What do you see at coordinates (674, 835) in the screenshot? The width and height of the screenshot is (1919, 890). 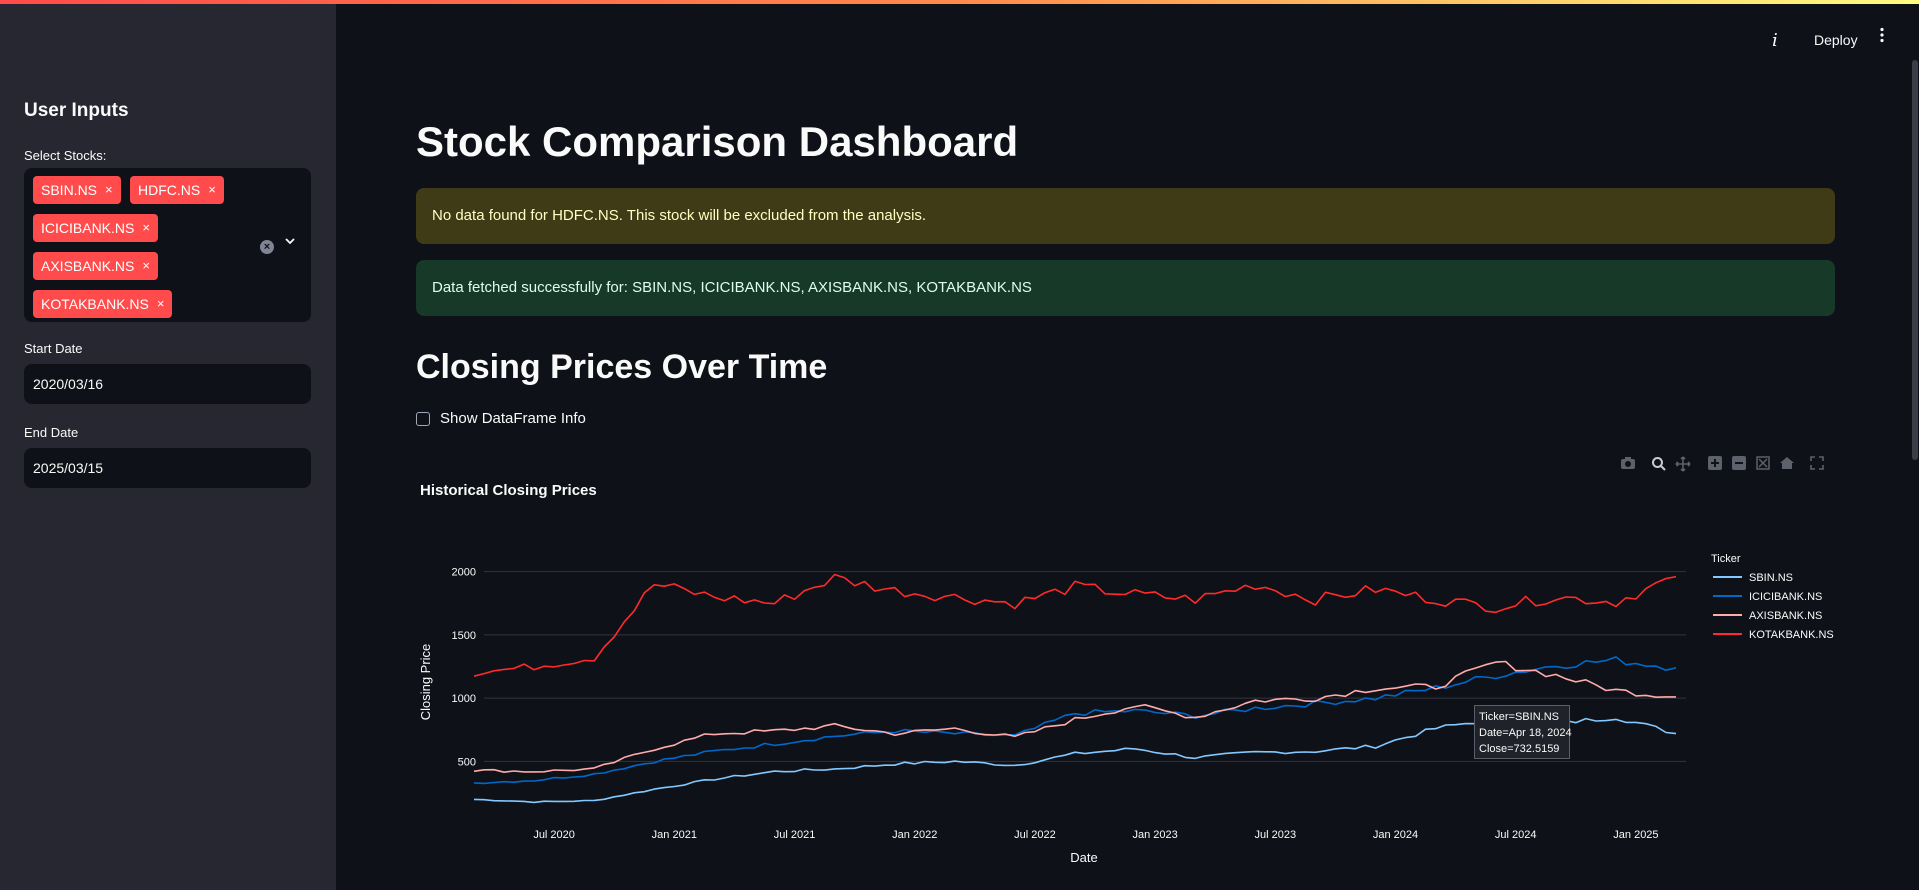 I see `x-tick-label: Jan 2021` at bounding box center [674, 835].